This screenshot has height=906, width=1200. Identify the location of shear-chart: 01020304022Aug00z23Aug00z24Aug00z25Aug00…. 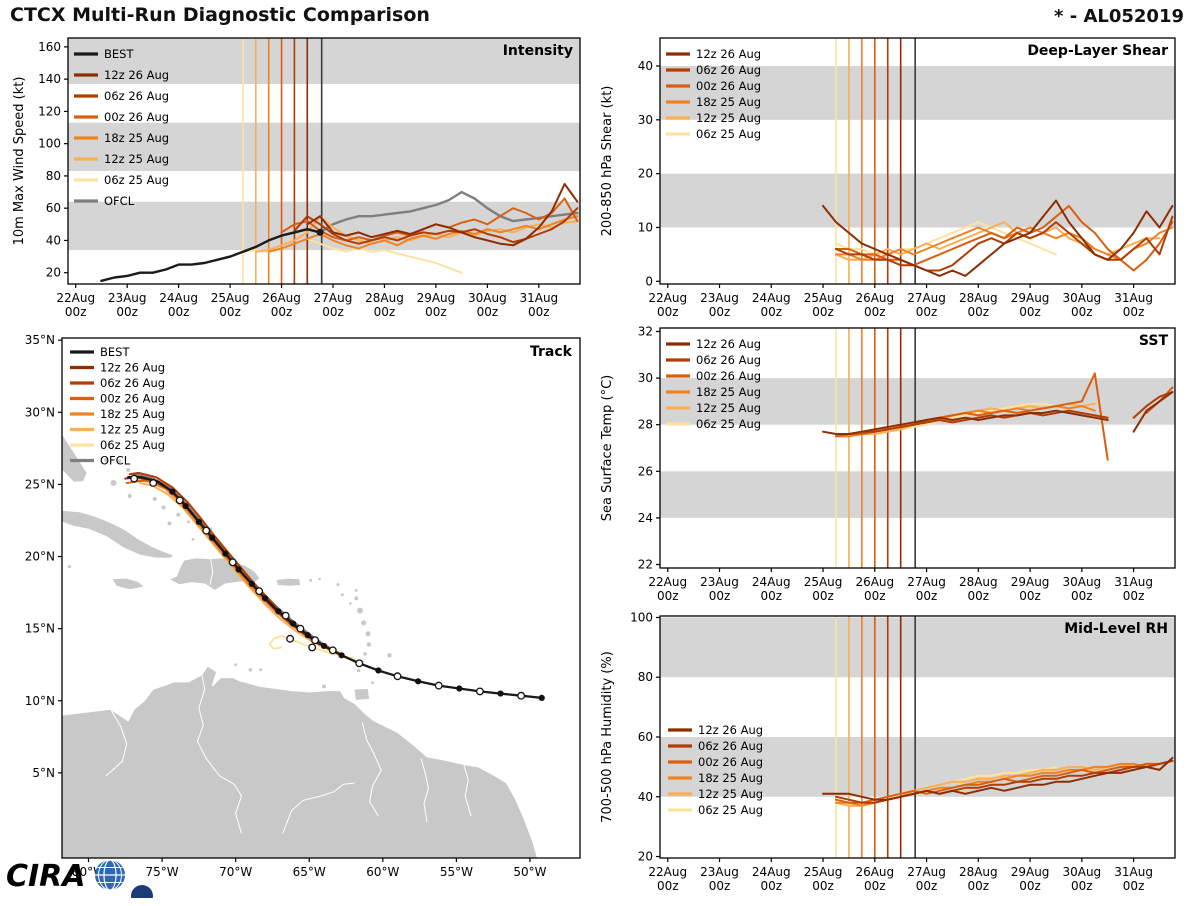
(888, 178).